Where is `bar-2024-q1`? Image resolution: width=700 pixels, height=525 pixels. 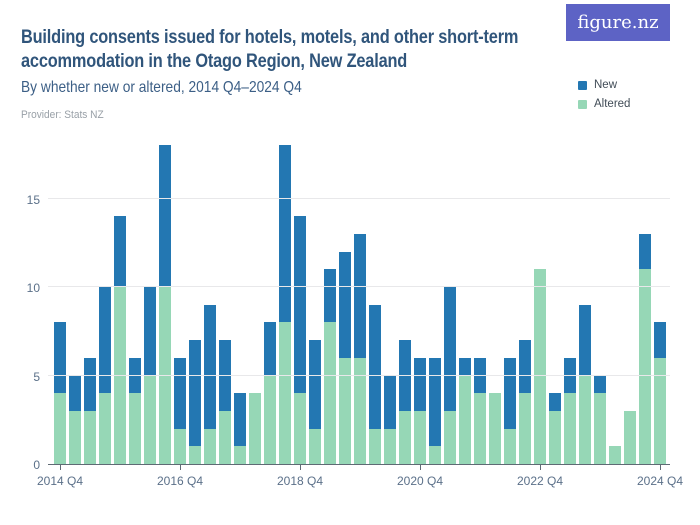 bar-2024-q1 is located at coordinates (615, 455).